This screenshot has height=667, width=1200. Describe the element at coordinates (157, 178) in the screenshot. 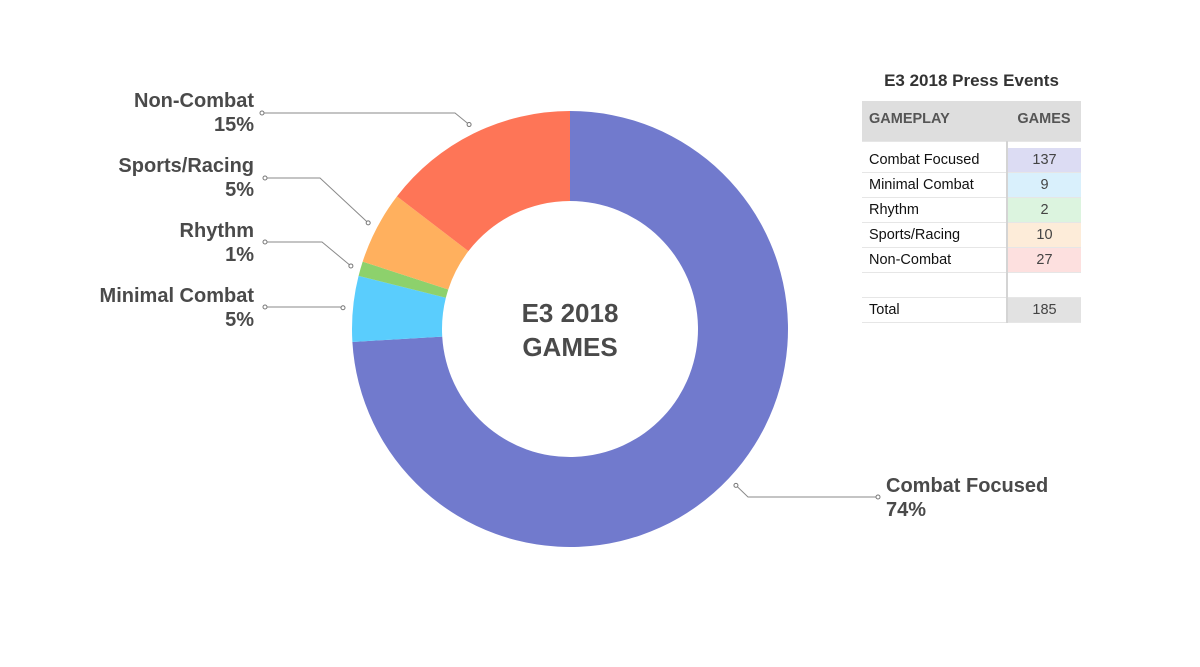

I see `slice-label-sports-racing: Sports/Racing 5%` at that location.